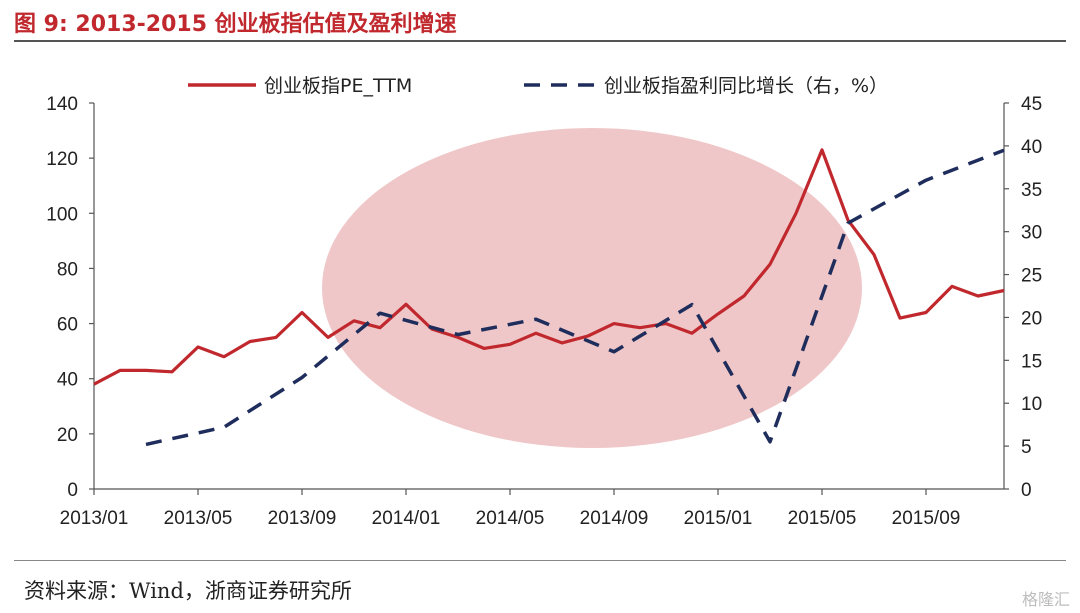  I want to click on right-tick-label: 5, so click(1026, 447).